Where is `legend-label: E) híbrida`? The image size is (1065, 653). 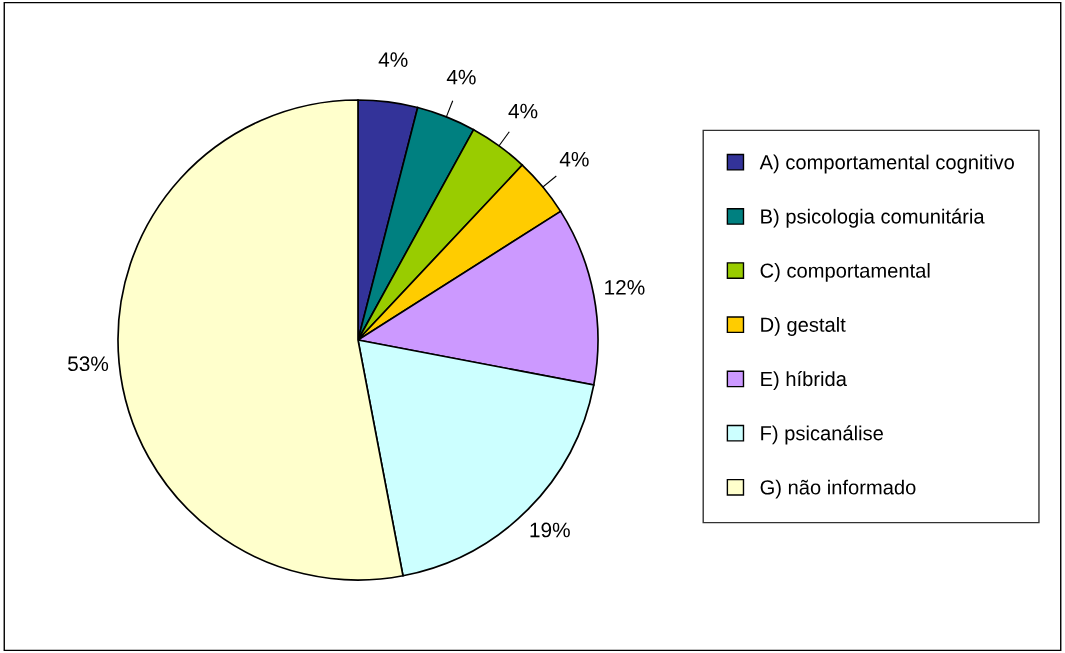
legend-label: E) híbrida is located at coordinates (804, 381).